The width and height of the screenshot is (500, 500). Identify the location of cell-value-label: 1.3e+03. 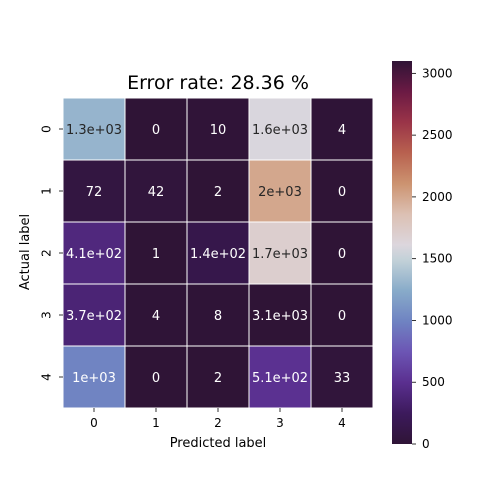
(94, 130).